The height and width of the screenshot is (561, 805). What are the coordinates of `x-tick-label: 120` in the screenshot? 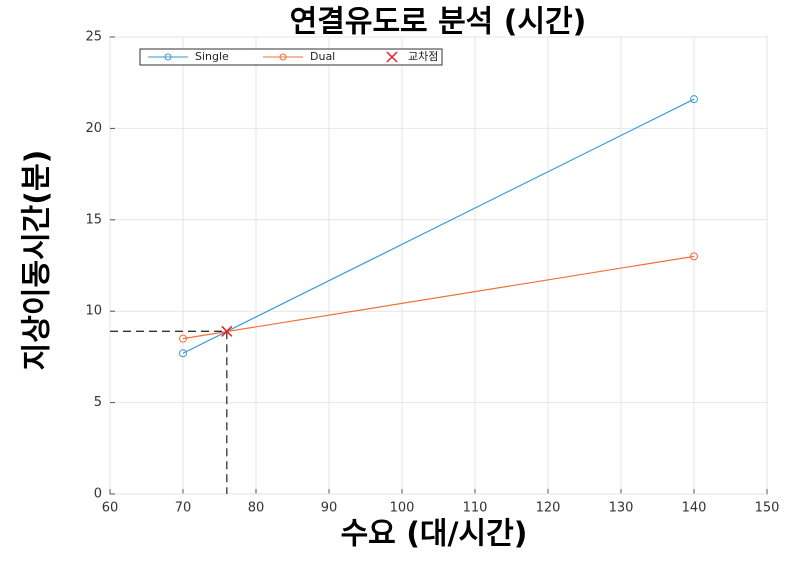 It's located at (548, 508).